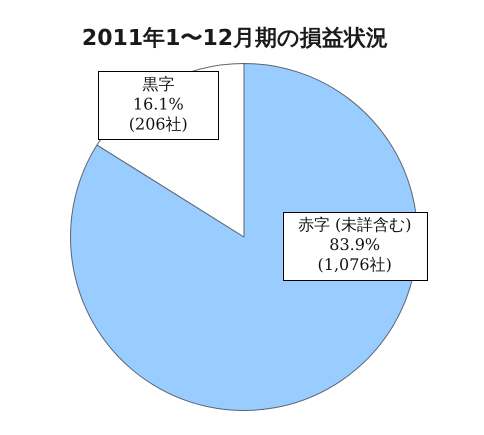 This screenshot has width=484, height=435. What do you see at coordinates (158, 114) in the screenshot?
I see `data-label: 16.1% (206社)` at bounding box center [158, 114].